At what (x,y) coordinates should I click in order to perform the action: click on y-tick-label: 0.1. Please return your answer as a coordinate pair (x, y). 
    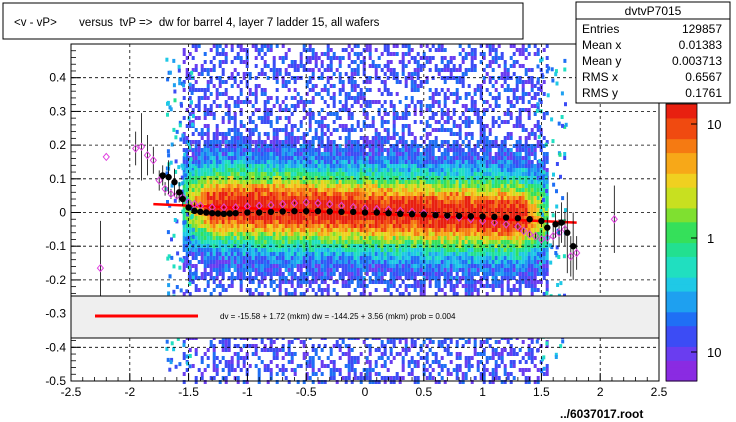
    Looking at the image, I should click on (57, 179).